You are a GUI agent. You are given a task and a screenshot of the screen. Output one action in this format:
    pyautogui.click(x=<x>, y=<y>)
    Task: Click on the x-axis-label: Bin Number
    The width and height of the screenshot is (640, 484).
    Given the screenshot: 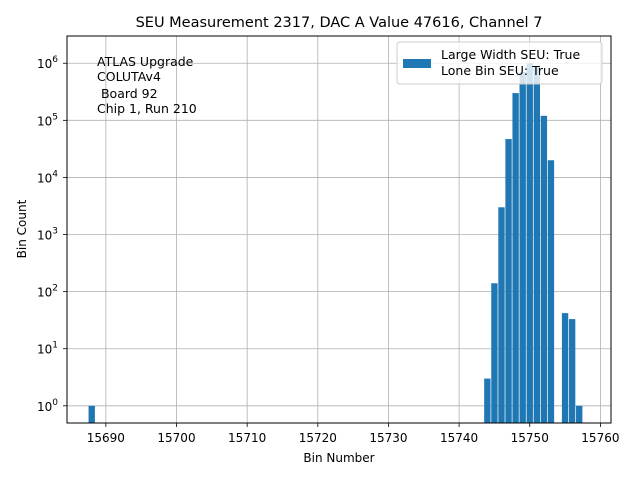 What is the action you would take?
    pyautogui.click(x=338, y=458)
    